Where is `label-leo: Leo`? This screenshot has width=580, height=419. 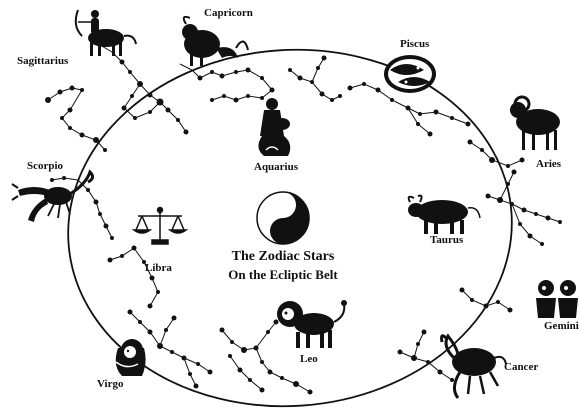
label-leo: Leo is located at coordinates (309, 359).